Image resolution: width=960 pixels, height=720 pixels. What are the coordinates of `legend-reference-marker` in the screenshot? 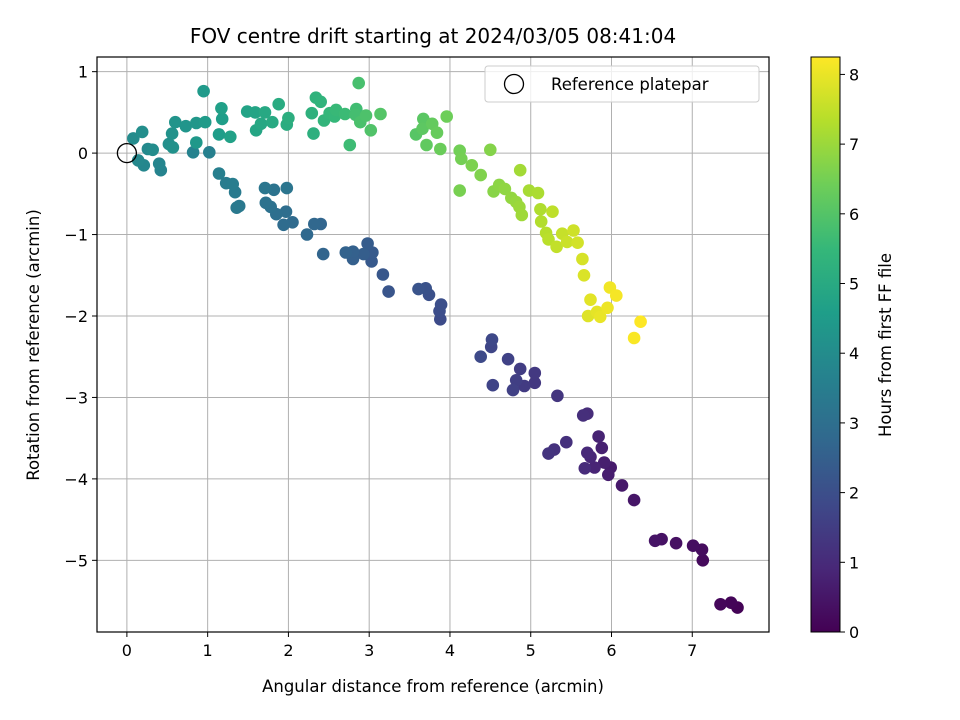 It's located at (514, 84).